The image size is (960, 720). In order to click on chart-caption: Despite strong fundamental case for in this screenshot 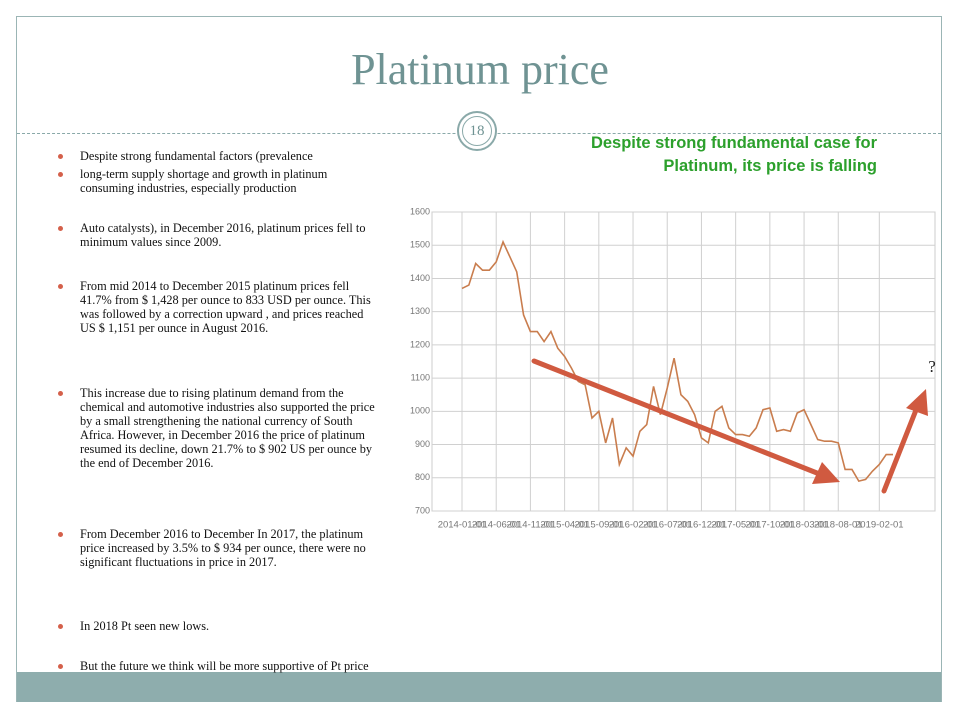, I will do `click(733, 143)`.